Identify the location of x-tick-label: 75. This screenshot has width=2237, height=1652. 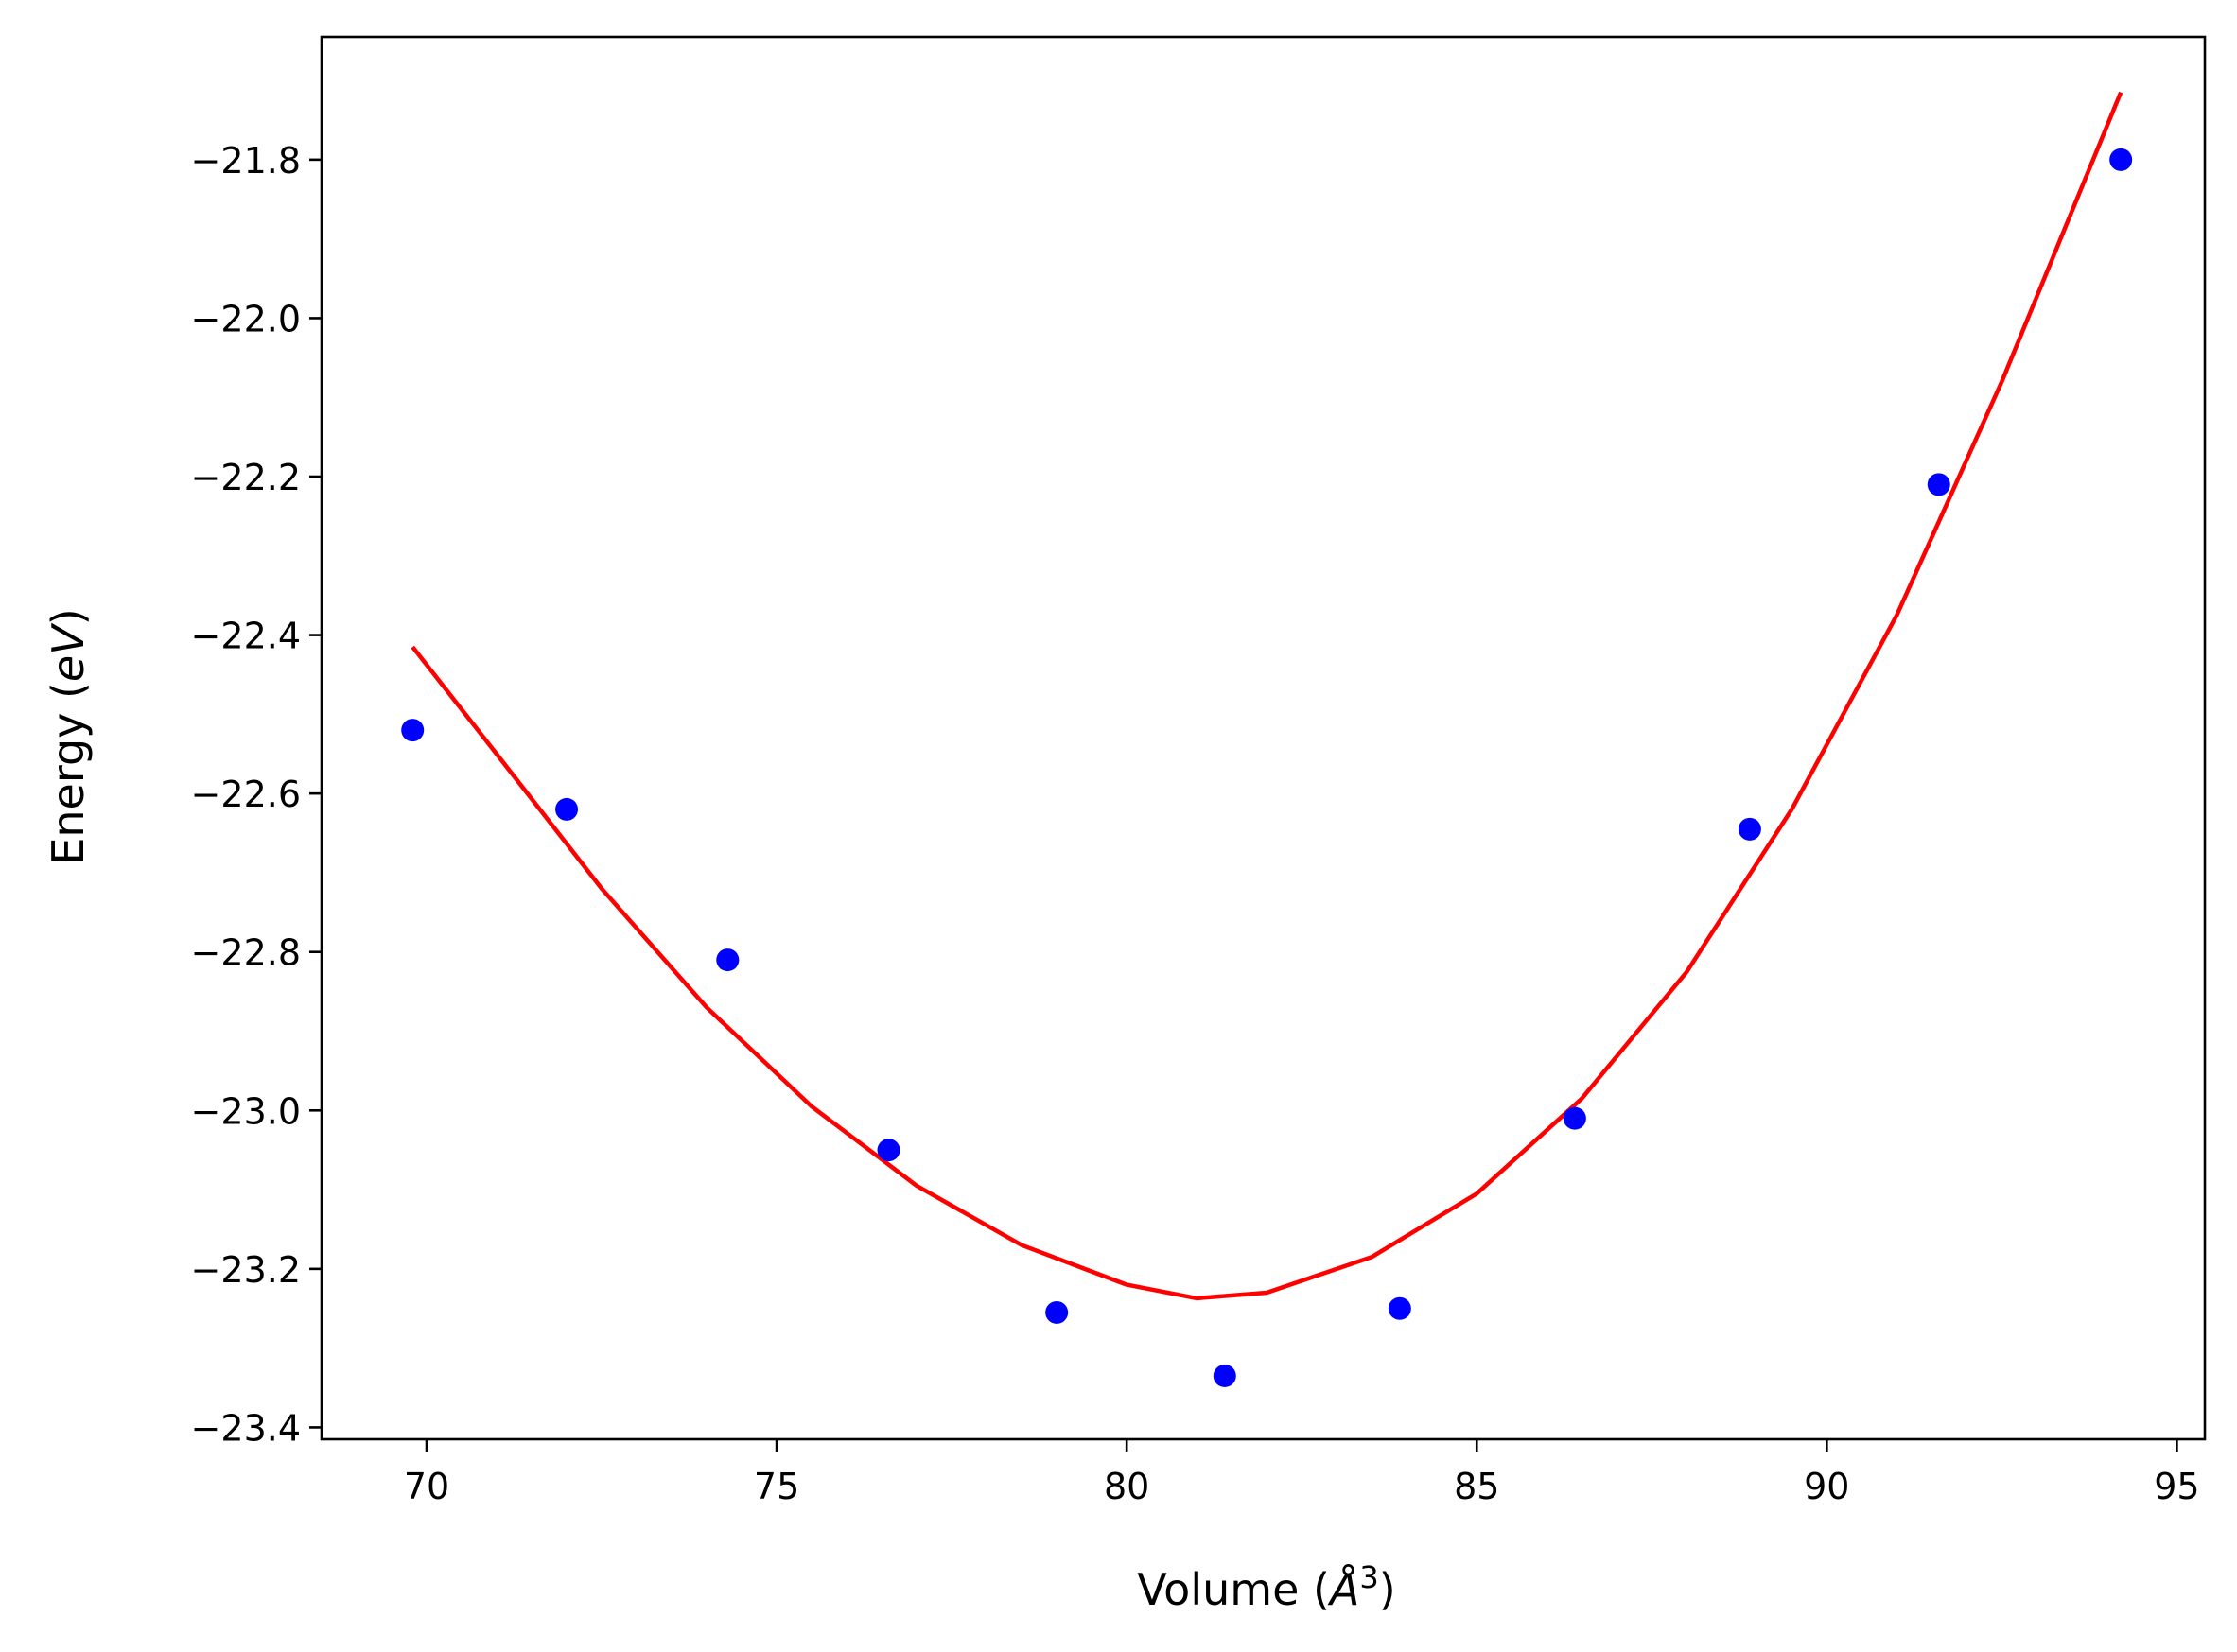
(777, 1487).